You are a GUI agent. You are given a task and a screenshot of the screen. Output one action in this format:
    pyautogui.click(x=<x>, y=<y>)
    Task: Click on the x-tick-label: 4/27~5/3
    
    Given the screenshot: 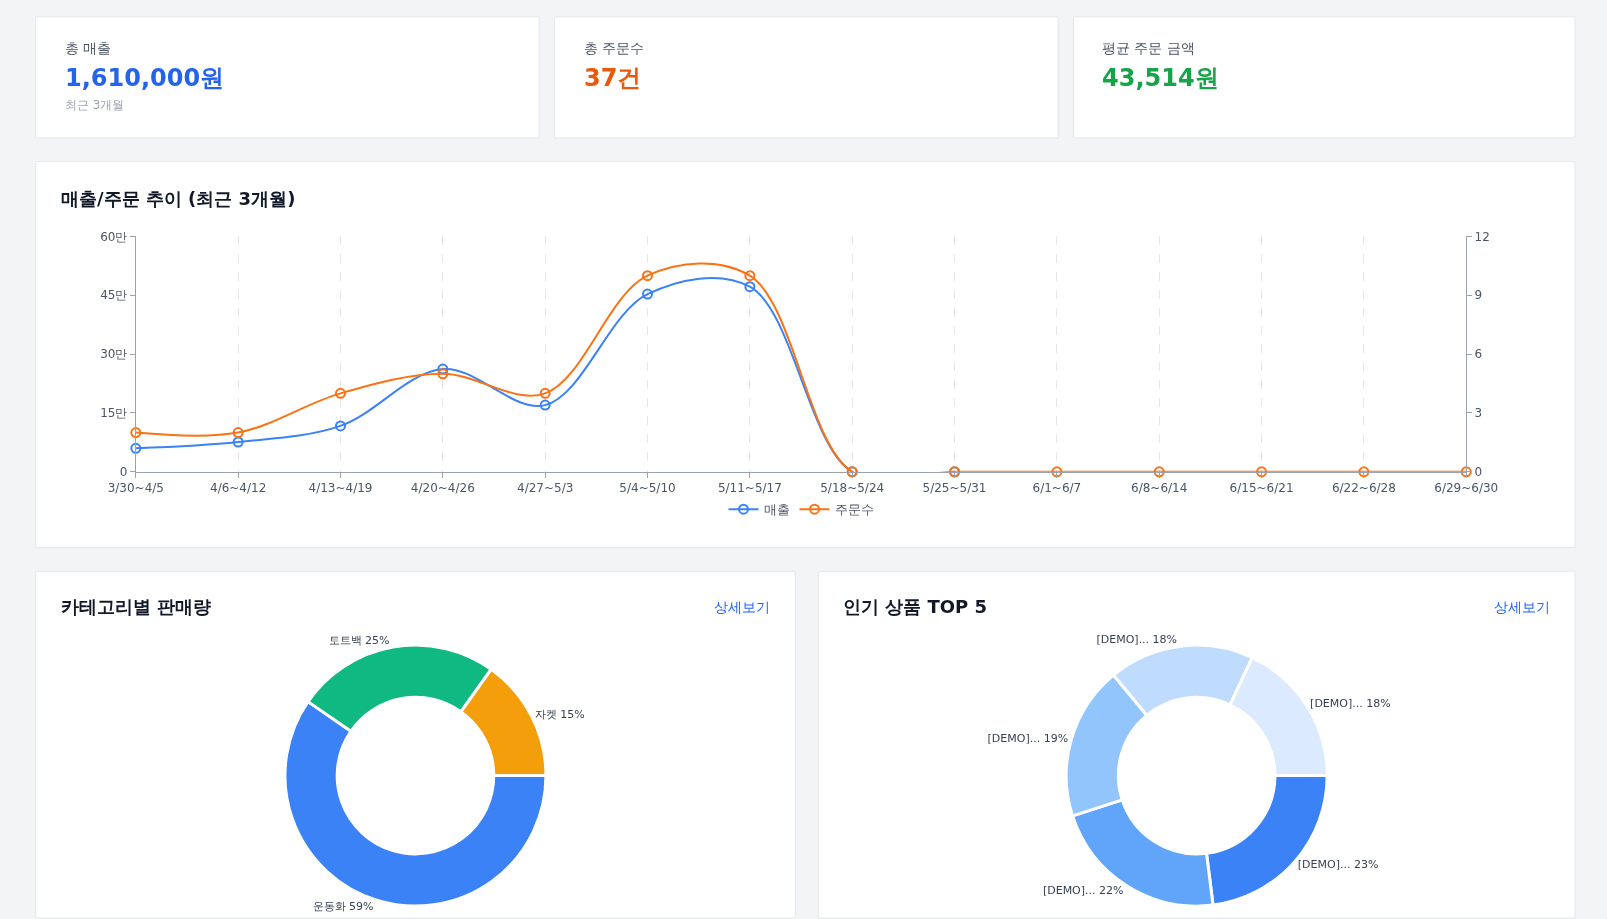 What is the action you would take?
    pyautogui.click(x=545, y=488)
    